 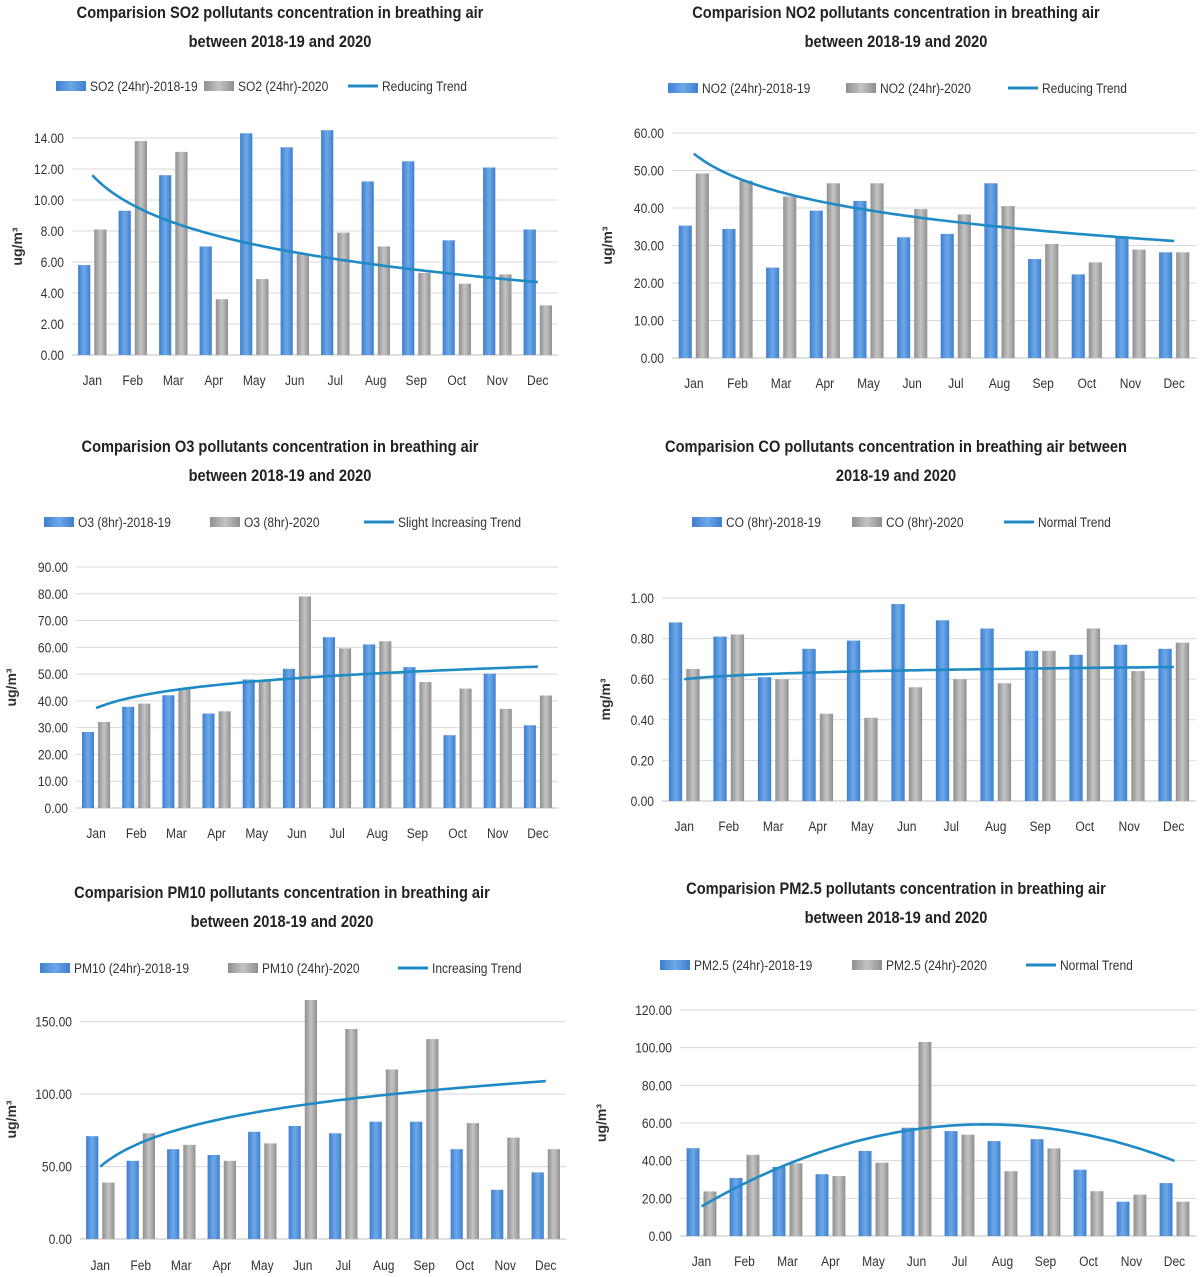 I want to click on bar-2020-oct, so click(x=1095, y=310).